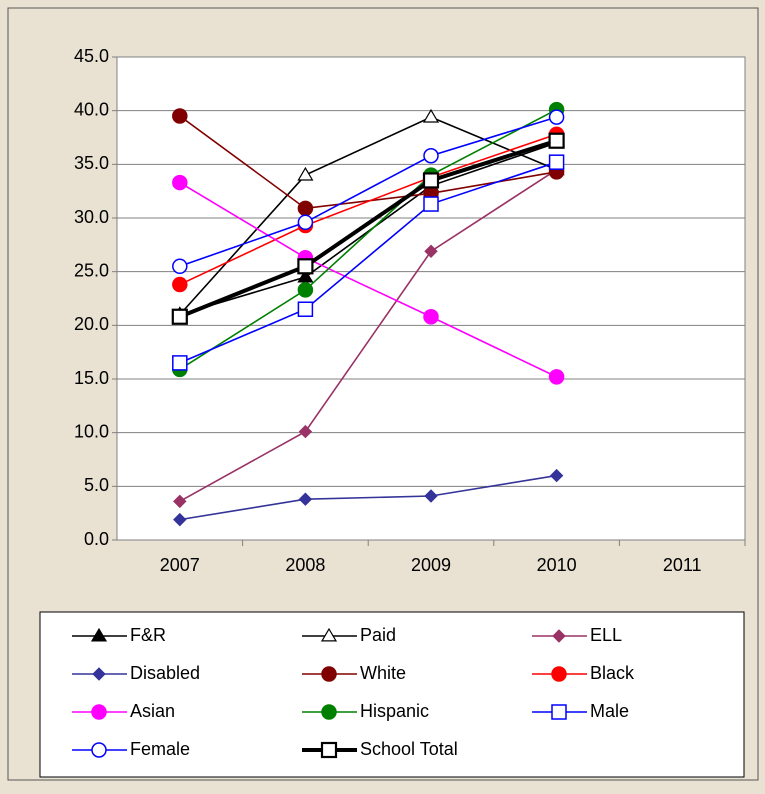 This screenshot has height=794, width=765. I want to click on legend-label: Male, so click(609, 711).